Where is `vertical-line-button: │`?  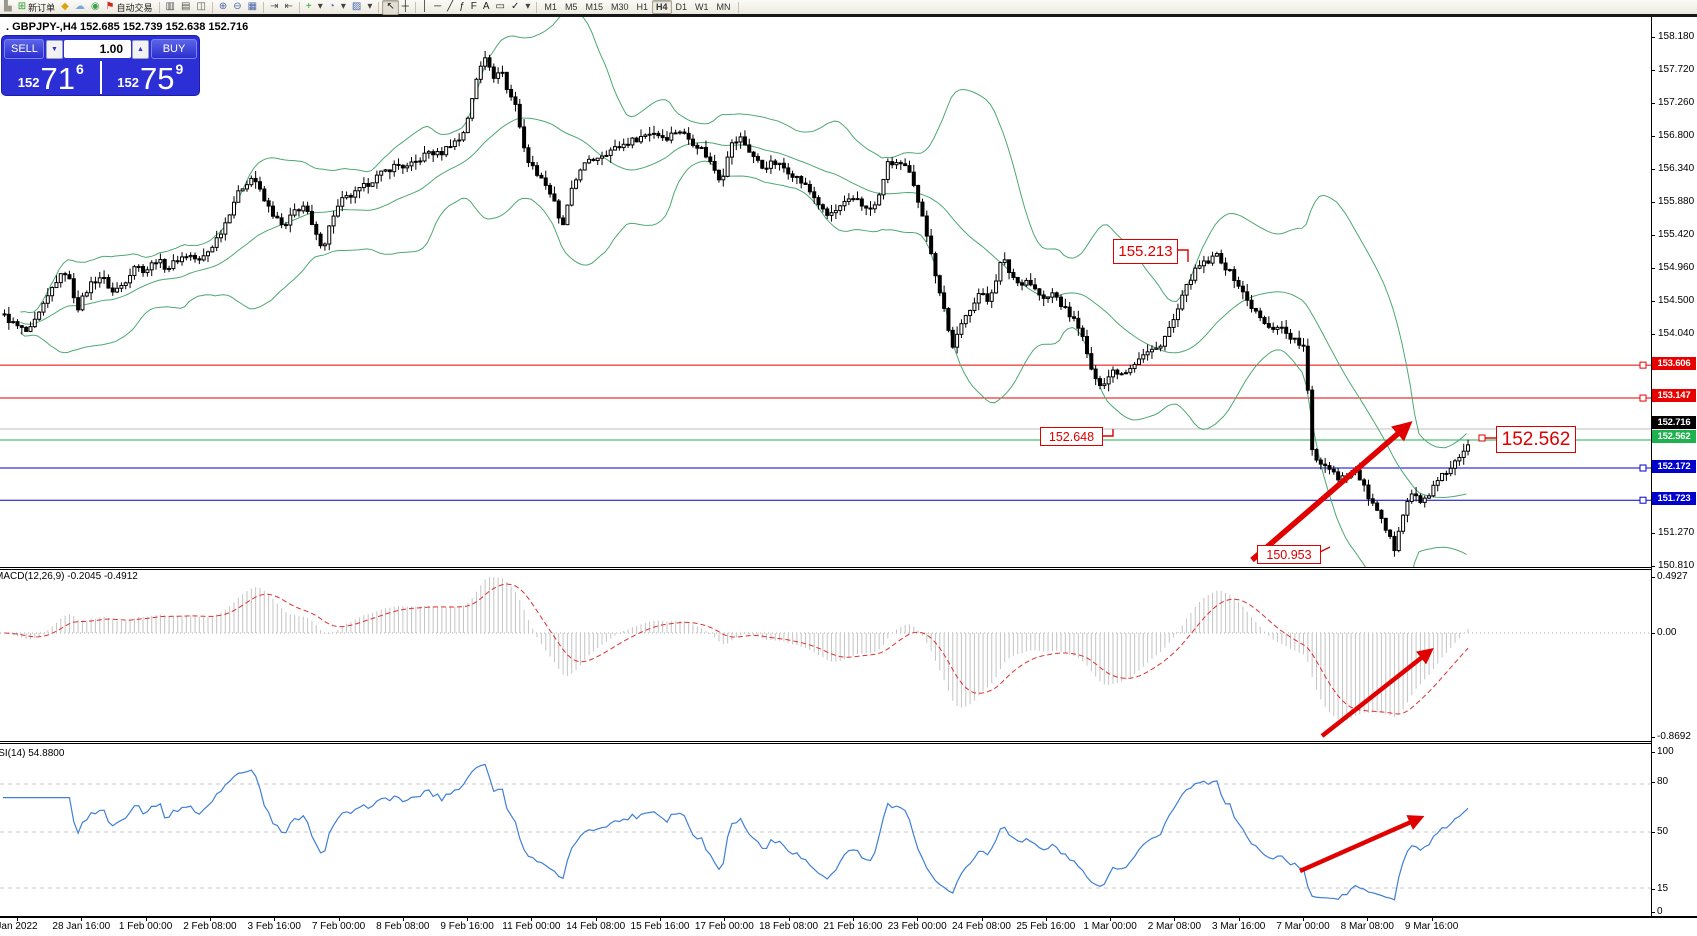
vertical-line-button: │ is located at coordinates (425, 7).